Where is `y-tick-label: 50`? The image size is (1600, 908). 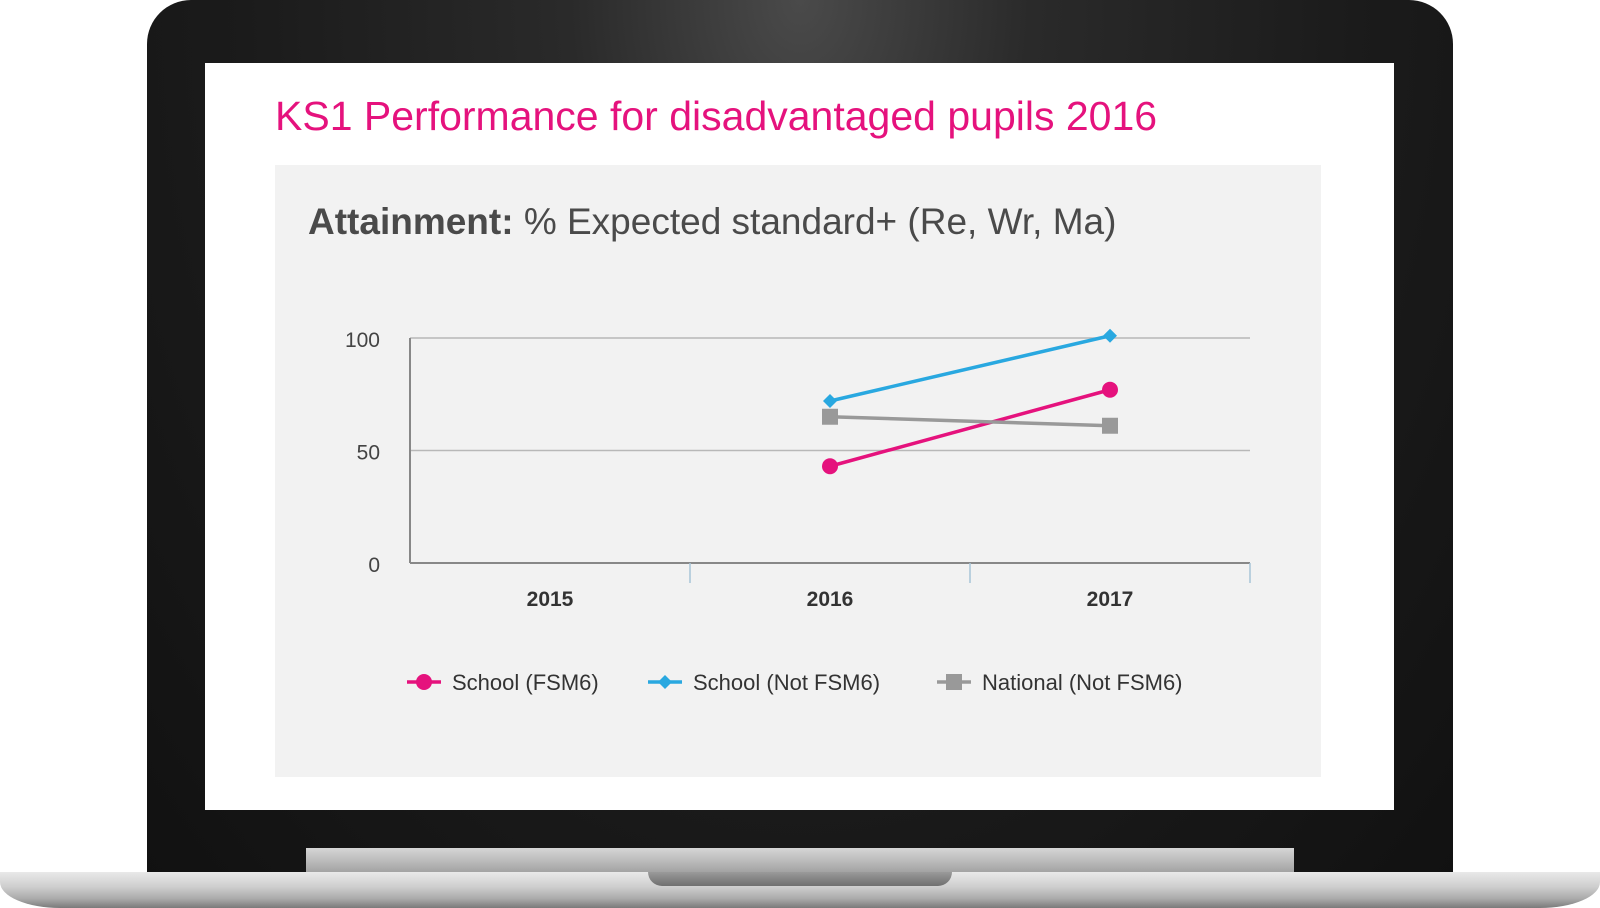 y-tick-label: 50 is located at coordinates (368, 453).